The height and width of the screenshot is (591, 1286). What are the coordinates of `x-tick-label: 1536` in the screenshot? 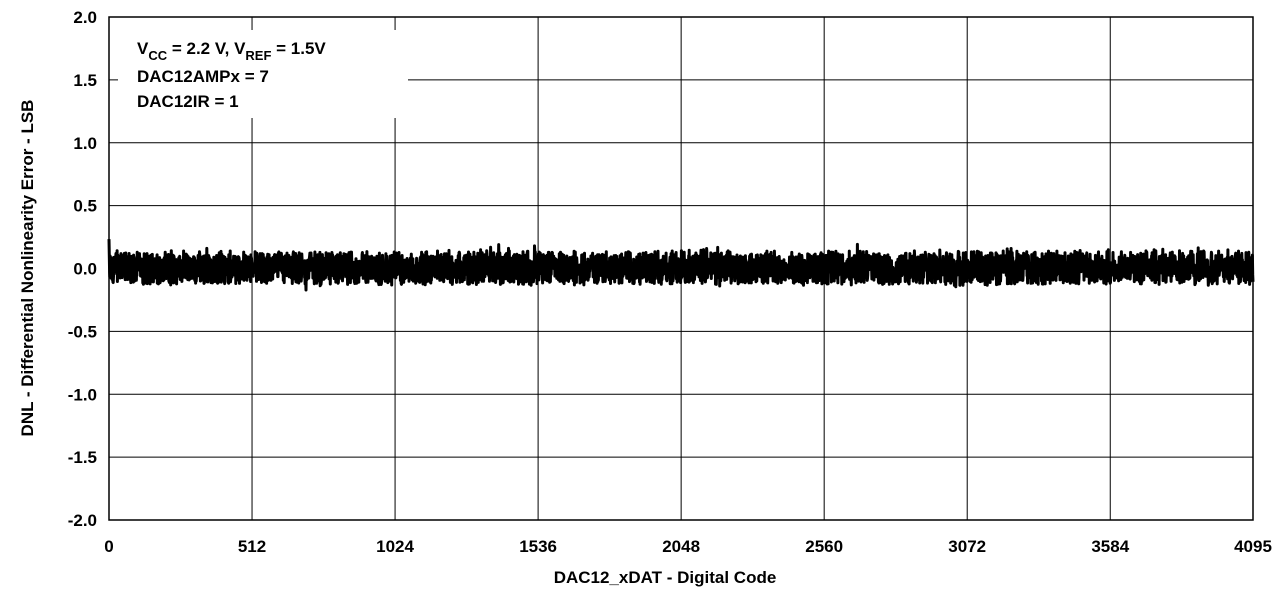 It's located at (538, 546).